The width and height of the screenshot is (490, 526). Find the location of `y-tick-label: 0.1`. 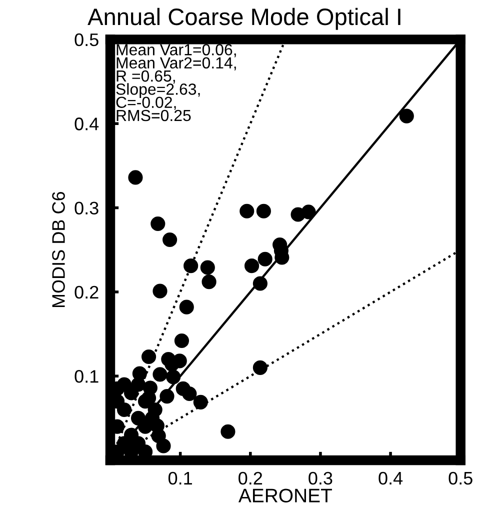

y-tick-label: 0.1 is located at coordinates (86, 376).